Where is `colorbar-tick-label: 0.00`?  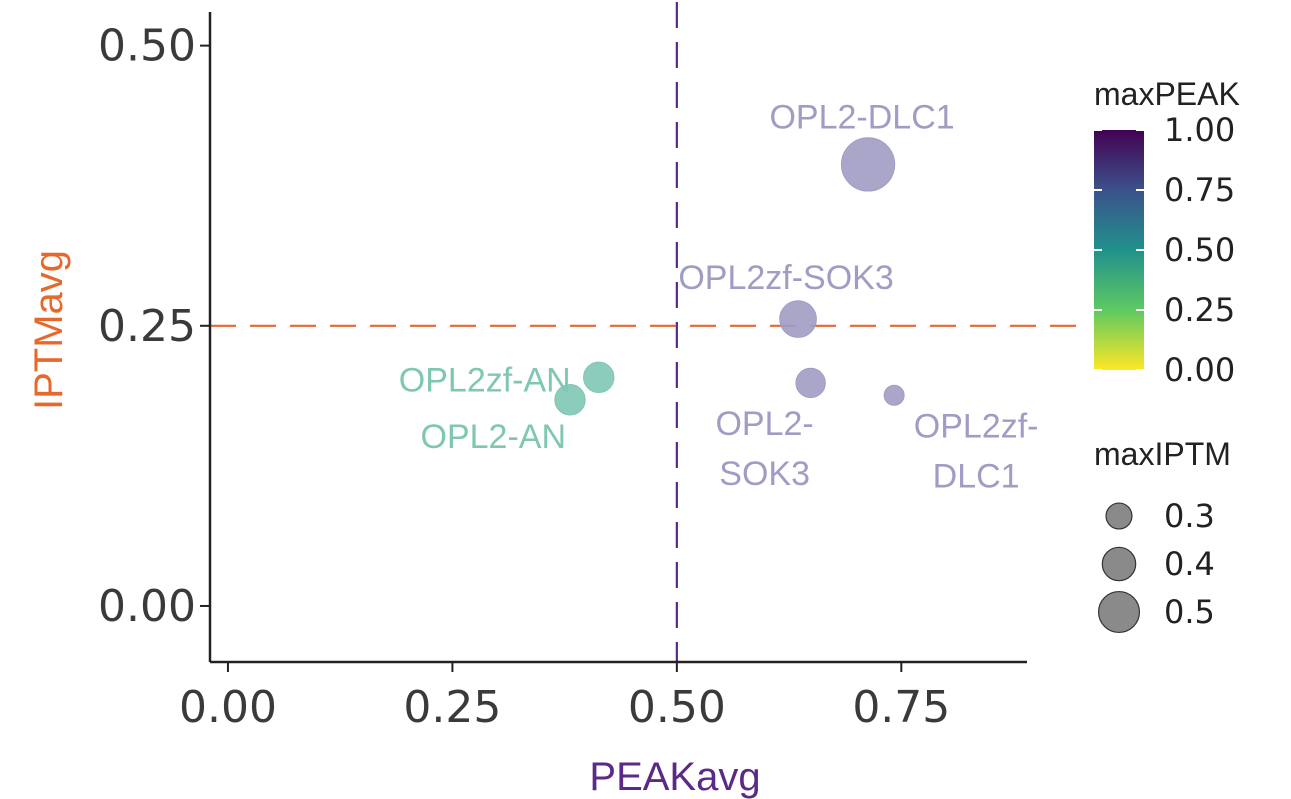
colorbar-tick-label: 0.00 is located at coordinates (1199, 370).